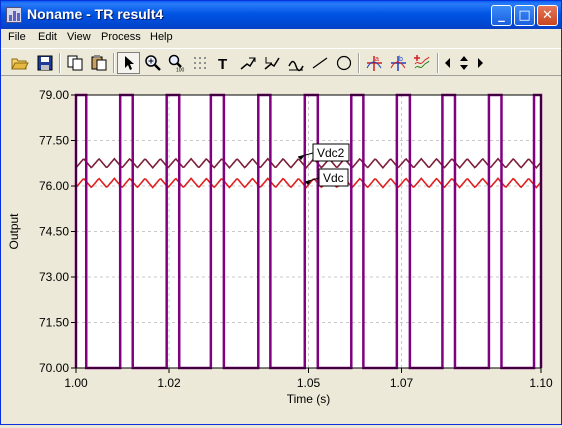  Describe the element at coordinates (152, 63) in the screenshot. I see `zoom-in-icon` at that location.